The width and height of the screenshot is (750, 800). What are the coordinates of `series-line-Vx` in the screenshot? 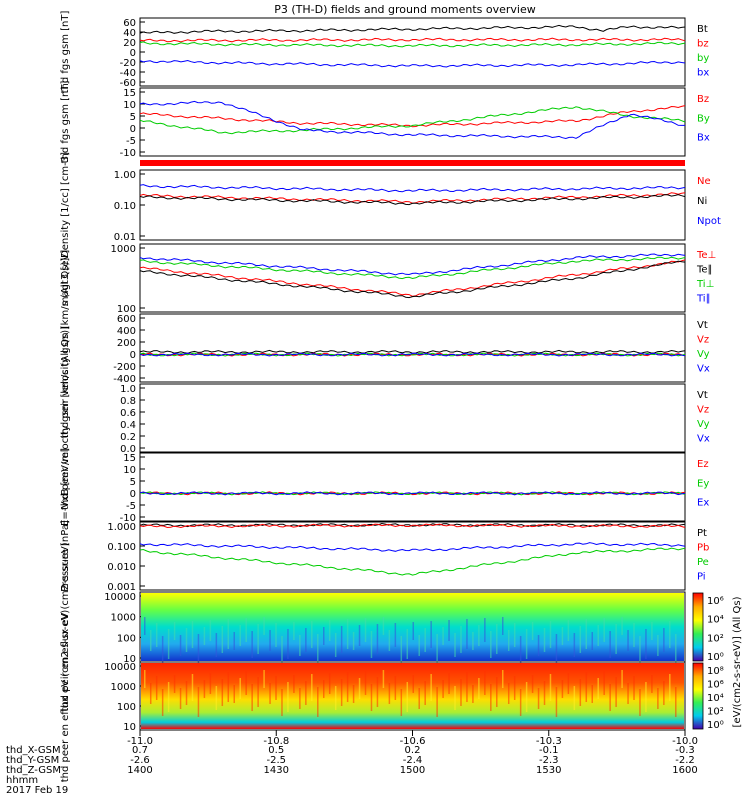 It's located at (412, 354).